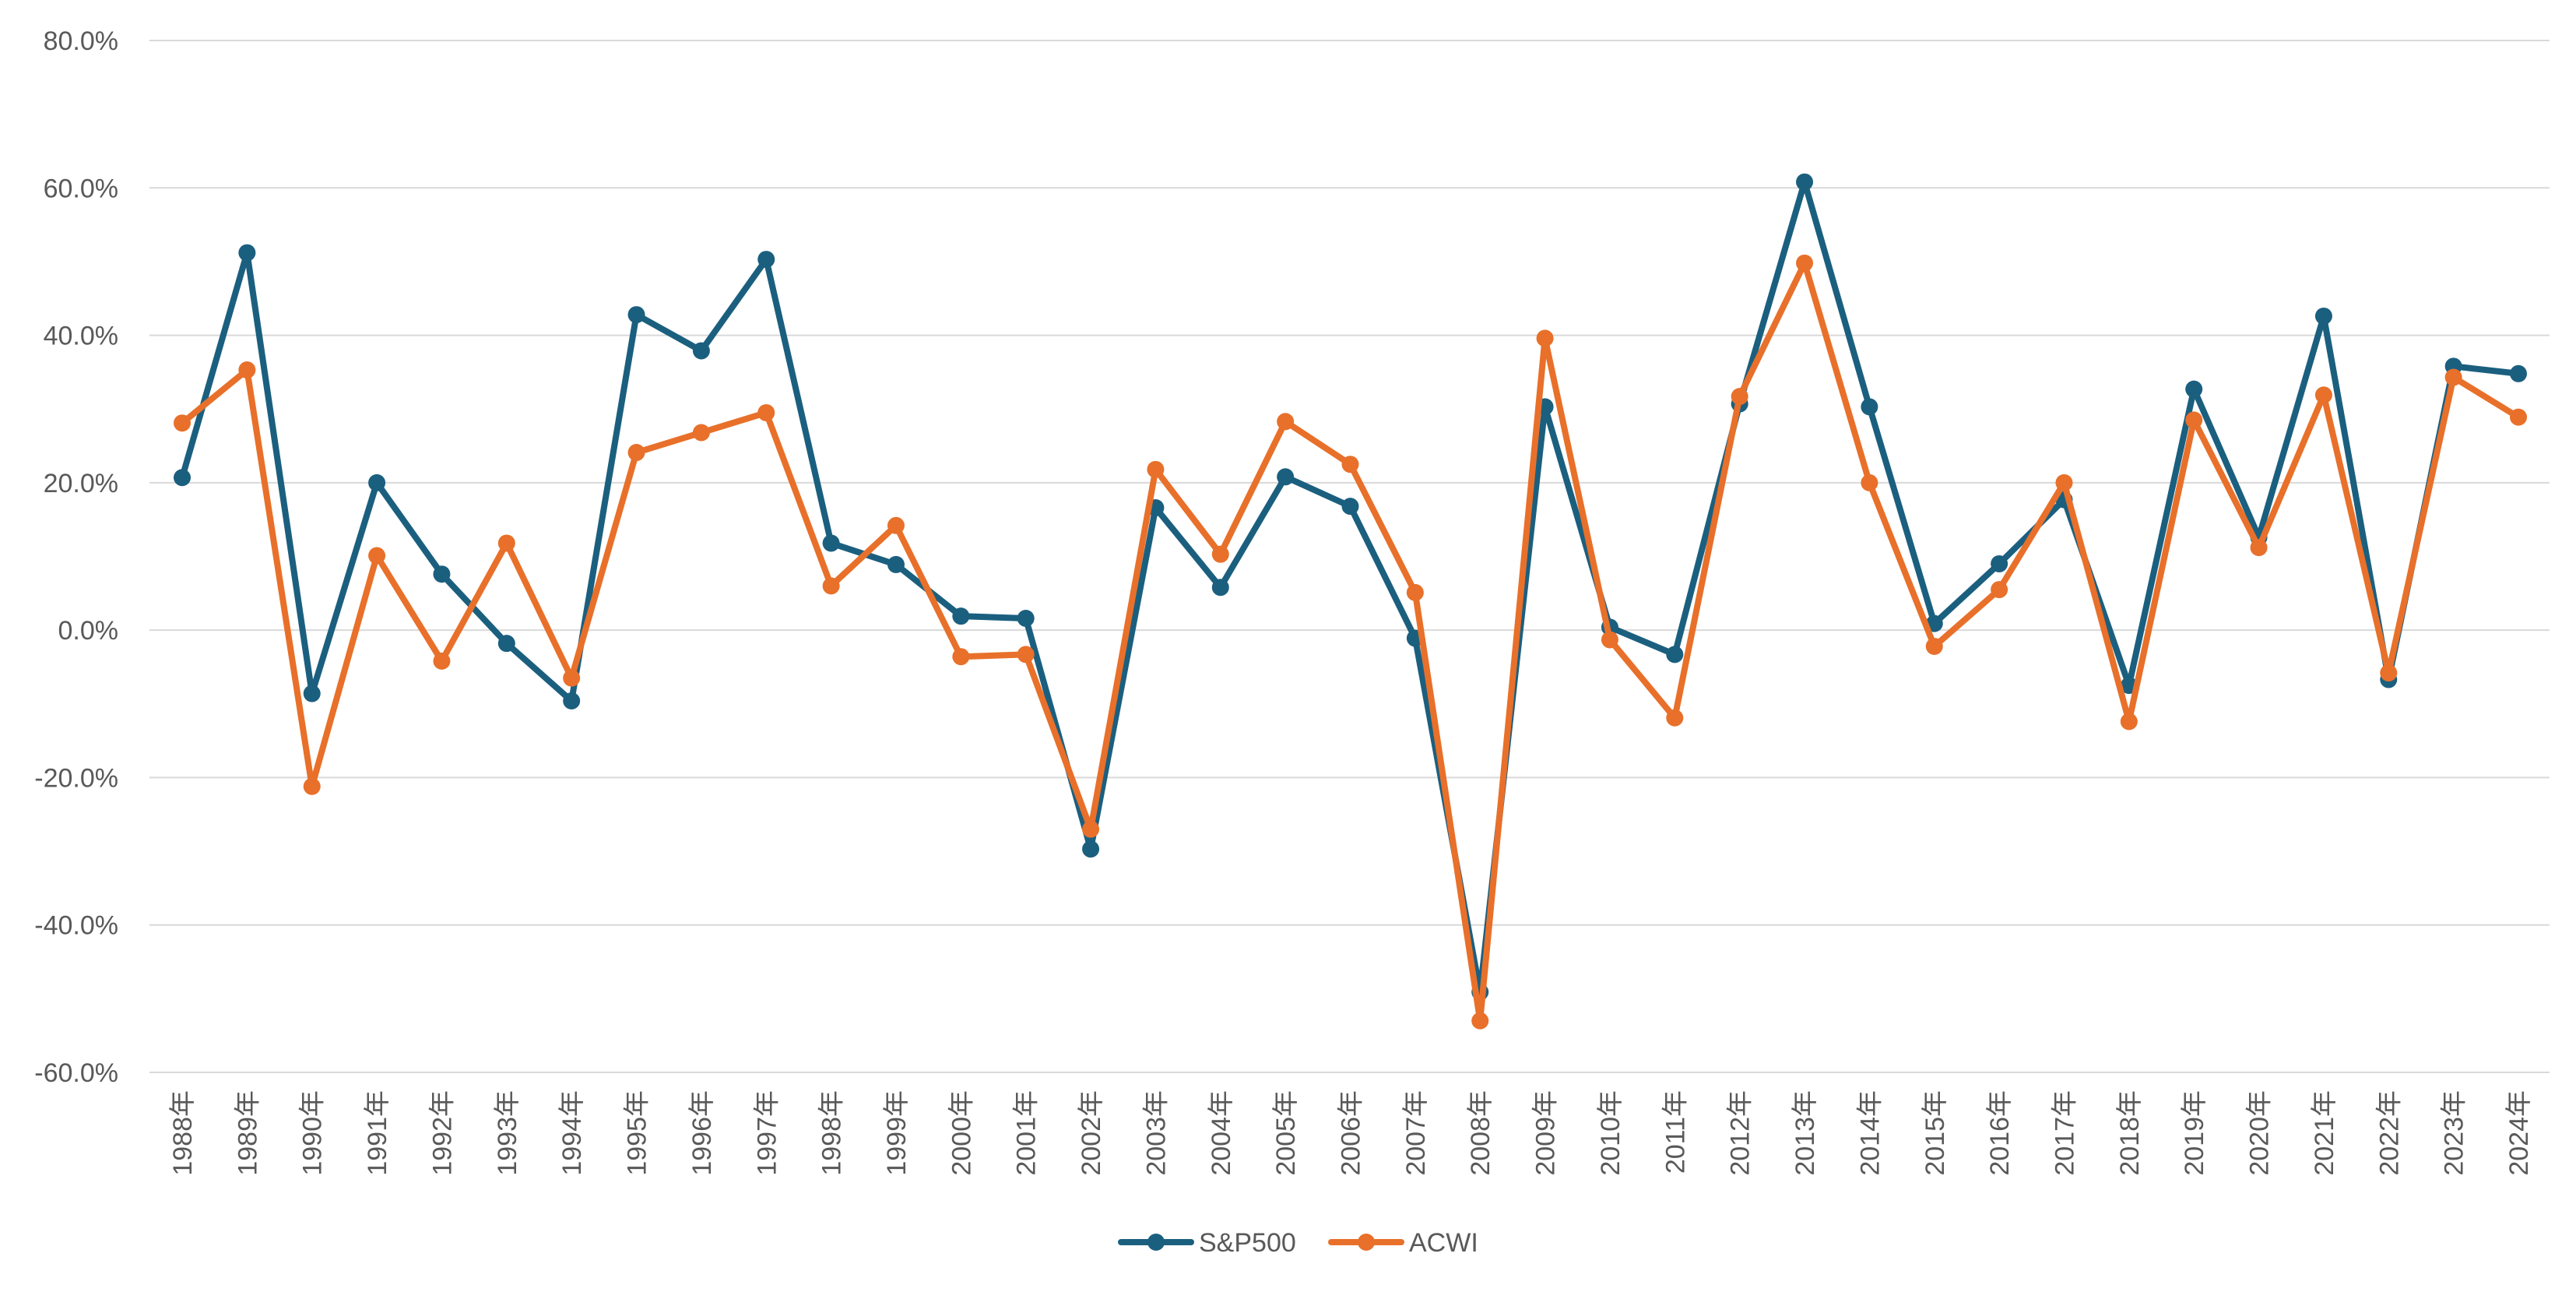 The width and height of the screenshot is (2576, 1292). Describe the element at coordinates (76, 926) in the screenshot. I see `y-tick-label: -40.0%` at that location.